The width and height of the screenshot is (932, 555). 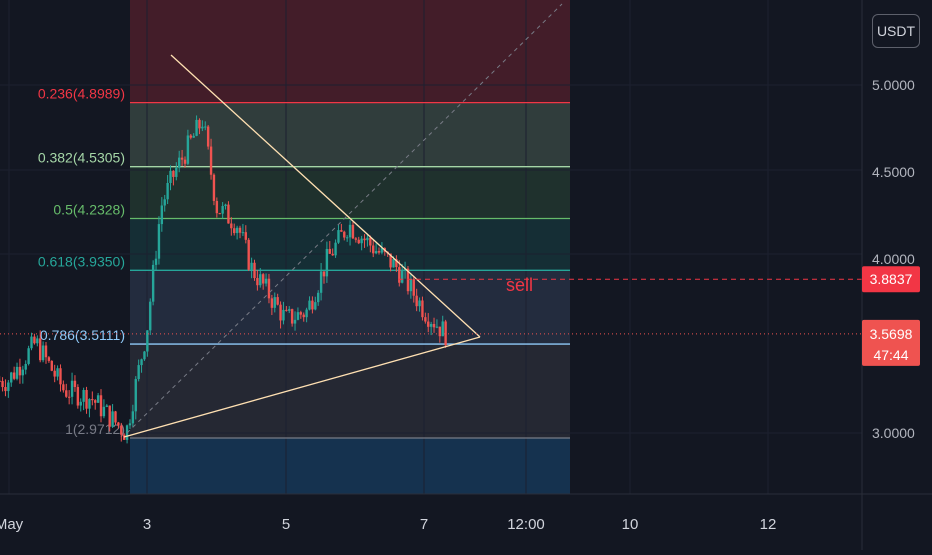 I want to click on bar-countdown-label: 47:44, so click(x=890, y=355).